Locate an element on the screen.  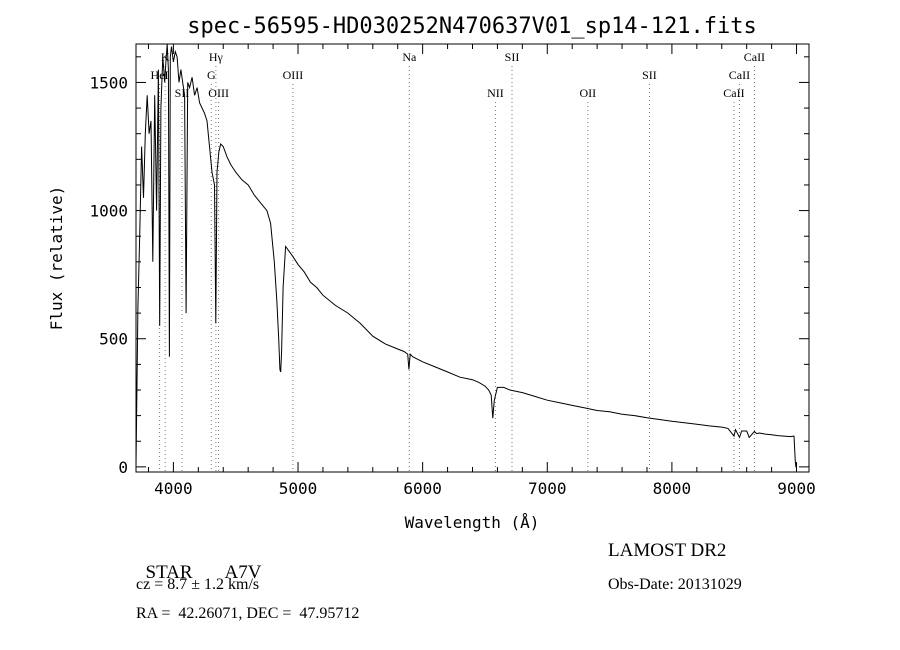
line-marker-label: Hγ is located at coordinates (216, 57).